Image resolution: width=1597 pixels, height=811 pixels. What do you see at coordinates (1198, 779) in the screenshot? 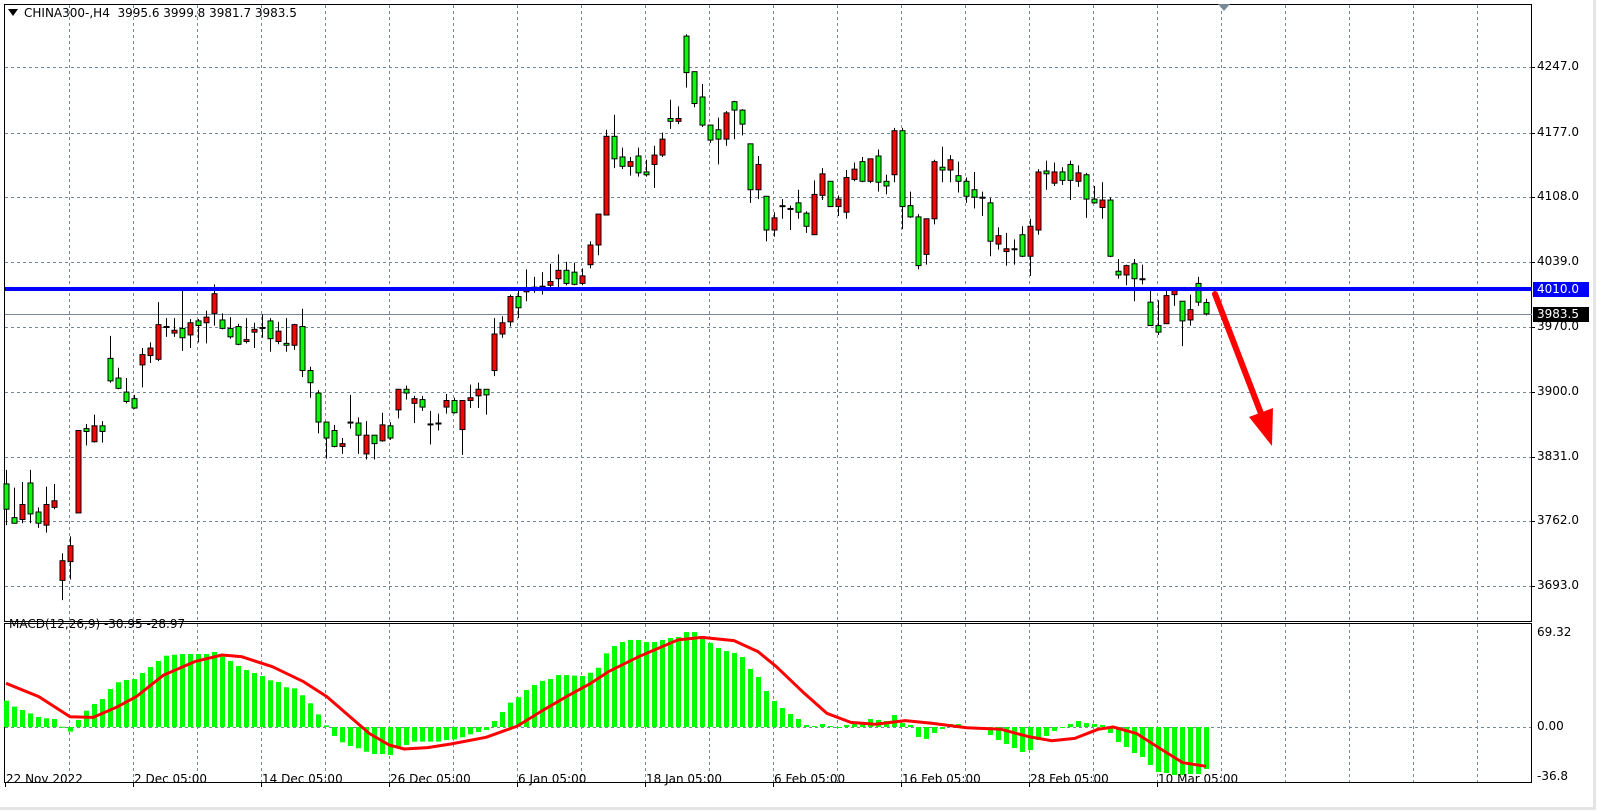
I see `time-axis-label: 10 Mar 05:00` at bounding box center [1198, 779].